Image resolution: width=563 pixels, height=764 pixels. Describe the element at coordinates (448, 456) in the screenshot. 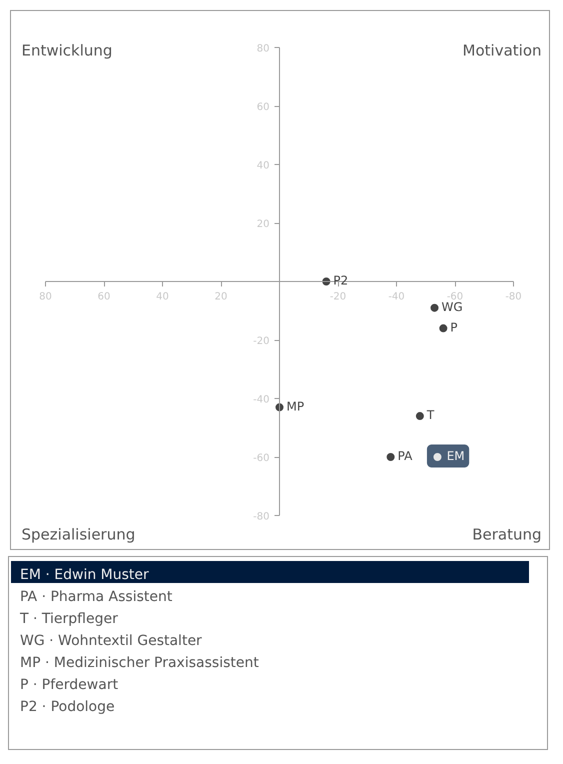

I see `series-label: EM` at that location.